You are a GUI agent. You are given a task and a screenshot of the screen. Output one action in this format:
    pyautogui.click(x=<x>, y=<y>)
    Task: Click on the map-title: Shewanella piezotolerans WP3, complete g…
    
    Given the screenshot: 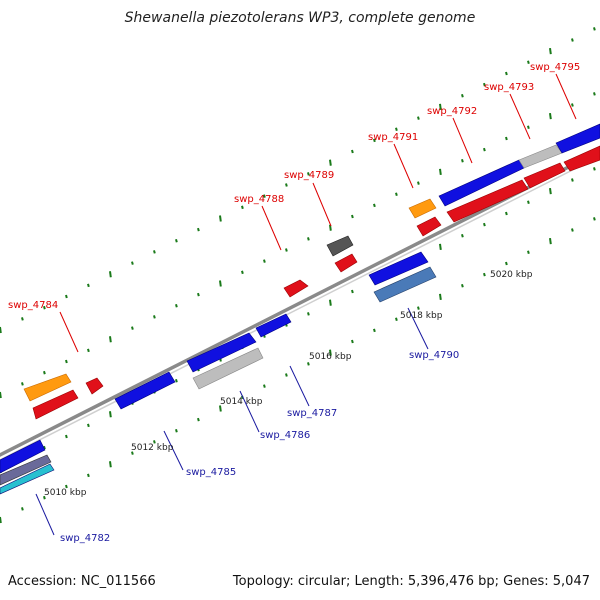 What is the action you would take?
    pyautogui.click(x=300, y=18)
    